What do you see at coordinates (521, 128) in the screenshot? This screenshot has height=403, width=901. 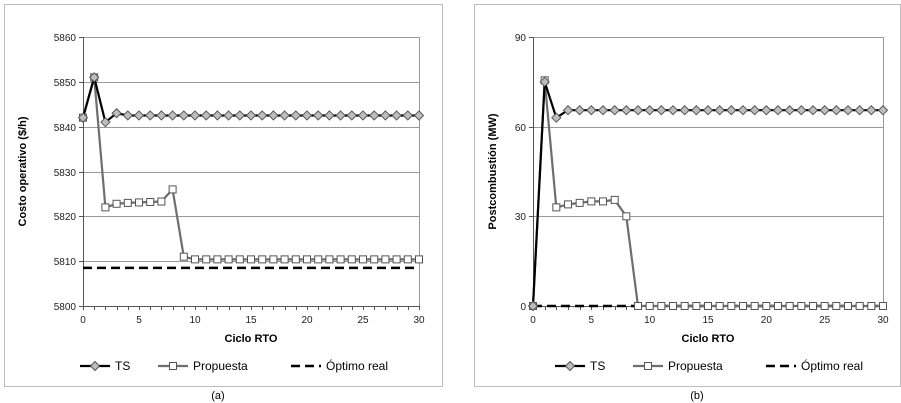 I see `y-tick-label: 60` at bounding box center [521, 128].